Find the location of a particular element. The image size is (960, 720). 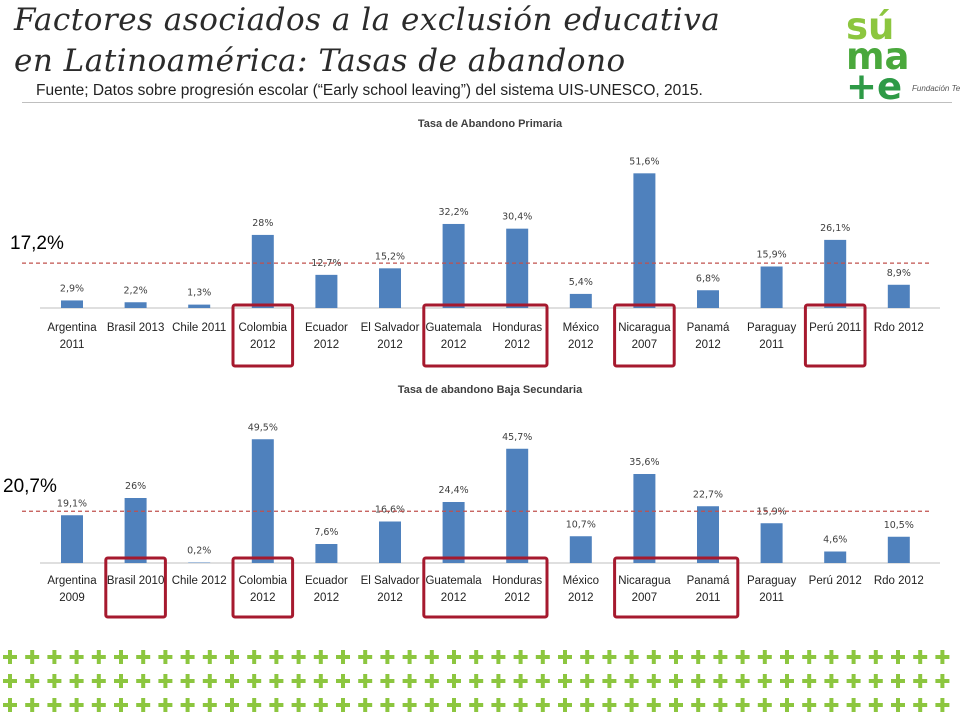

logo-brand: Fundación Telefónica is located at coordinates (936, 88).